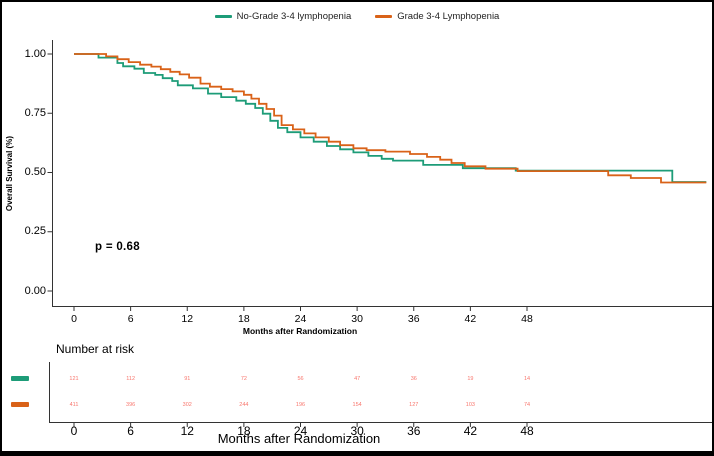 The height and width of the screenshot is (456, 714). I want to click on x-tick-label-main: 0, so click(74, 319).